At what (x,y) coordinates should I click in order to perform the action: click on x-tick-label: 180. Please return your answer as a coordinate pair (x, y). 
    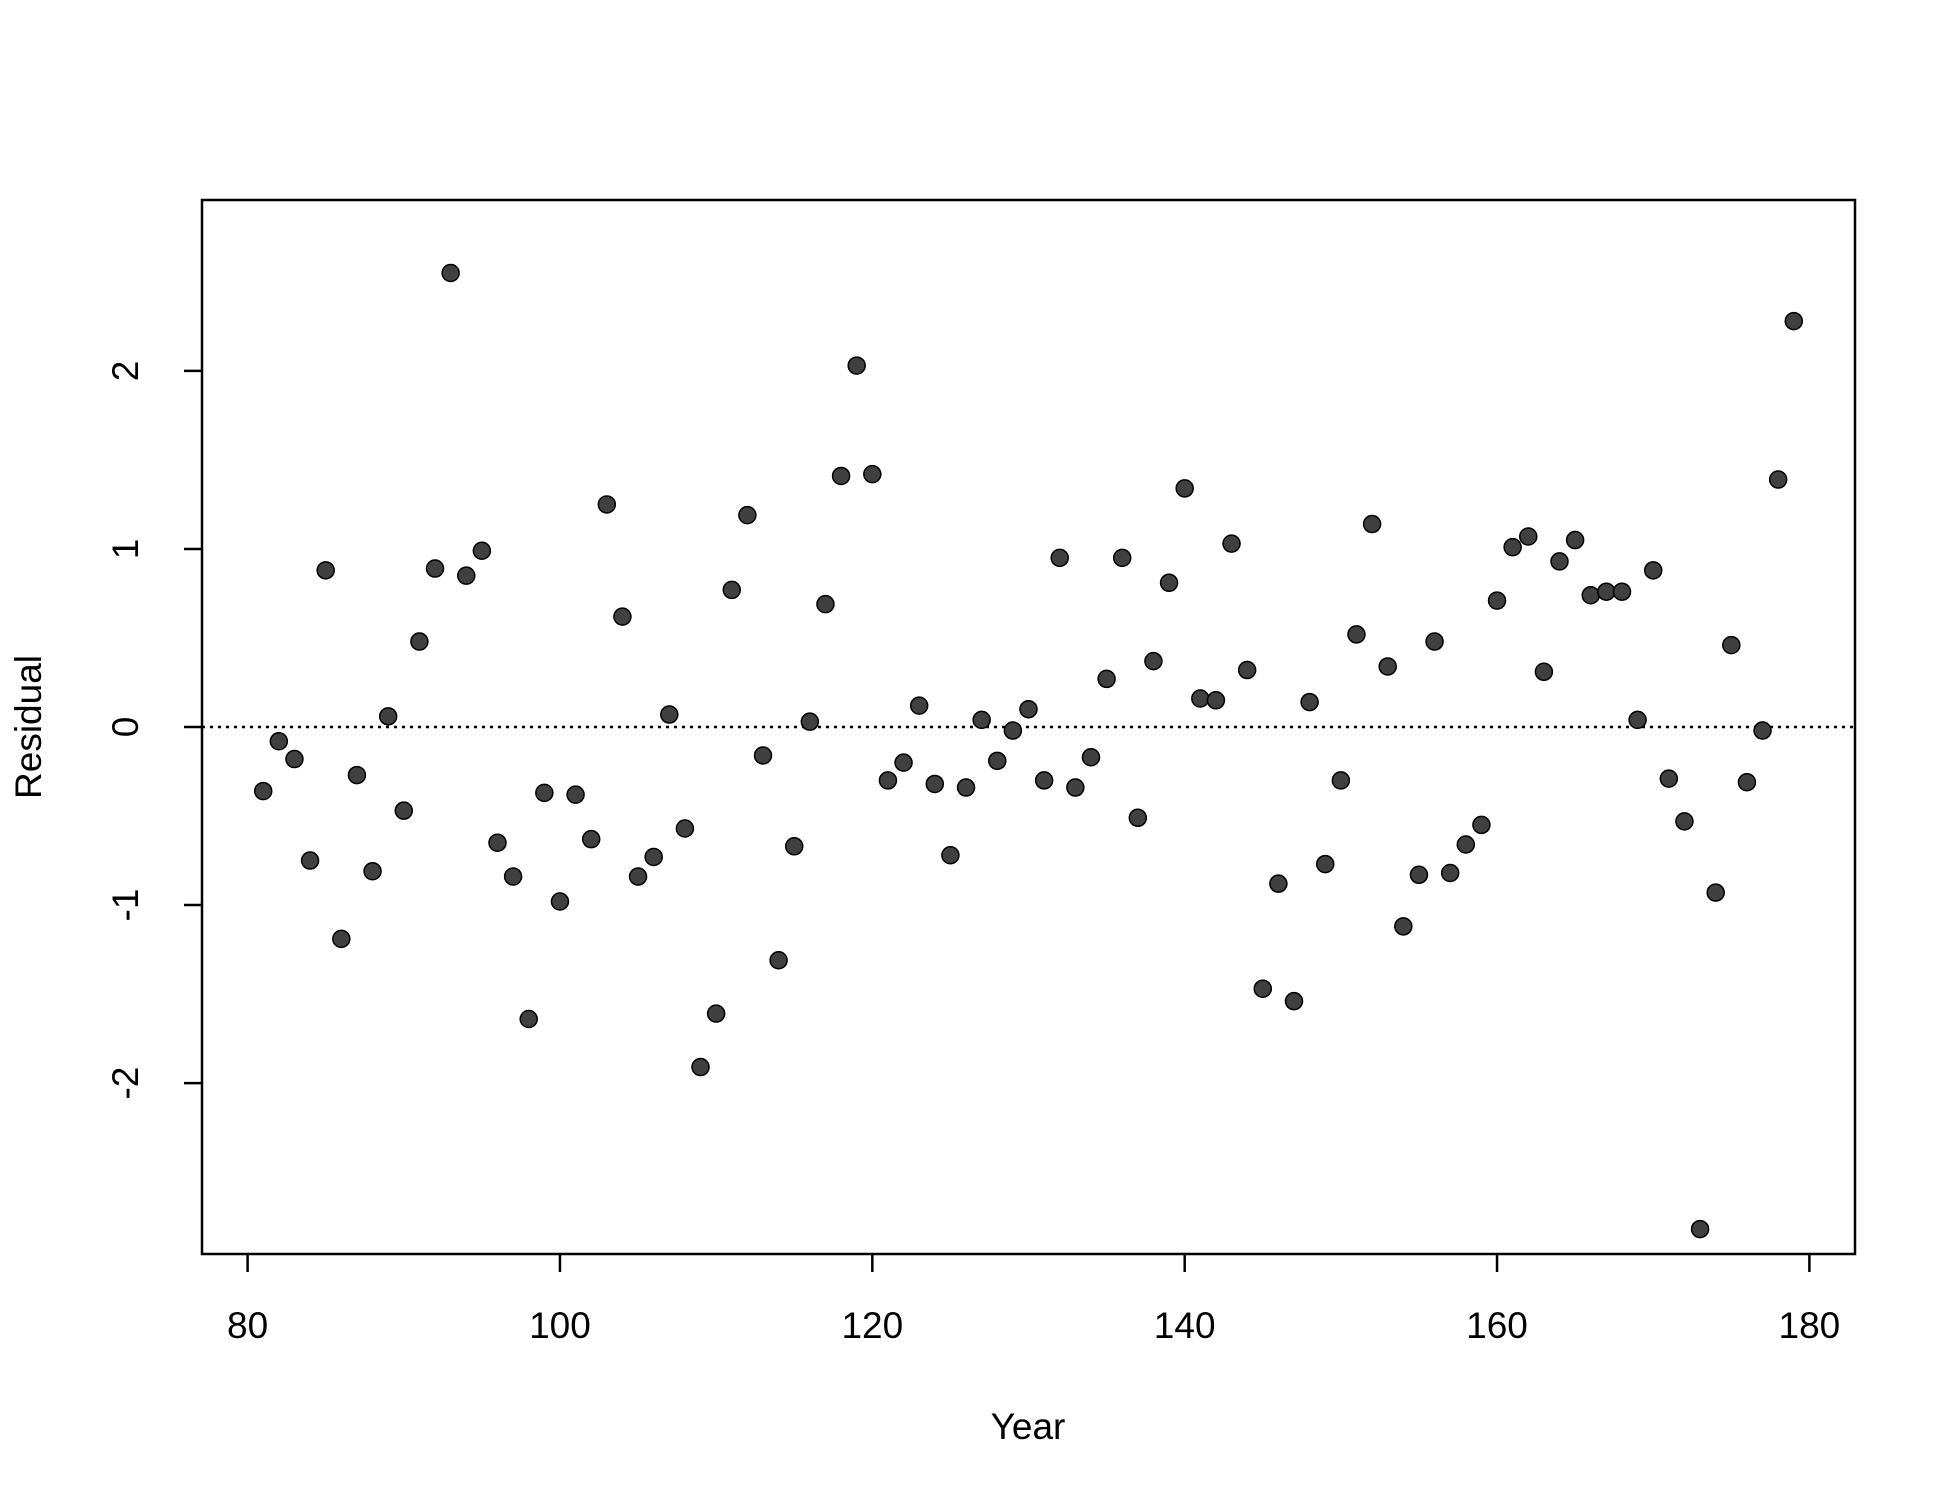
    Looking at the image, I should click on (1810, 1325).